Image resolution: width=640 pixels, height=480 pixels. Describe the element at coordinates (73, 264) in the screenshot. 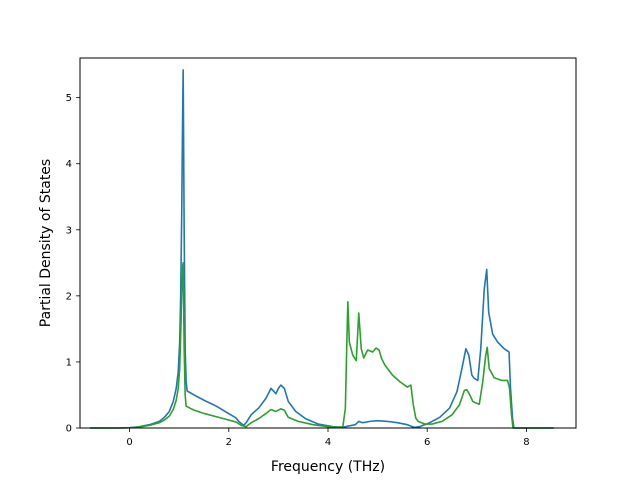

I see `y-axis: 0 1 2 3 4 5` at that location.